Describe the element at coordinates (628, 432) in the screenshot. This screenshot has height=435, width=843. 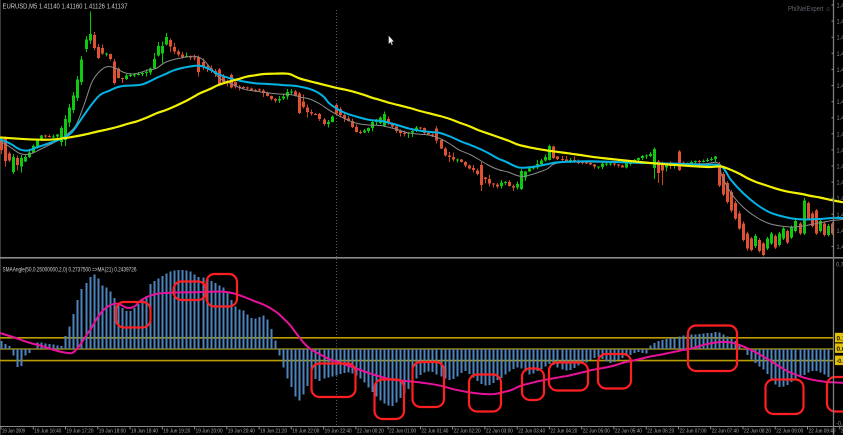
I see `svg-text: 22 Jun 05:40` at that location.